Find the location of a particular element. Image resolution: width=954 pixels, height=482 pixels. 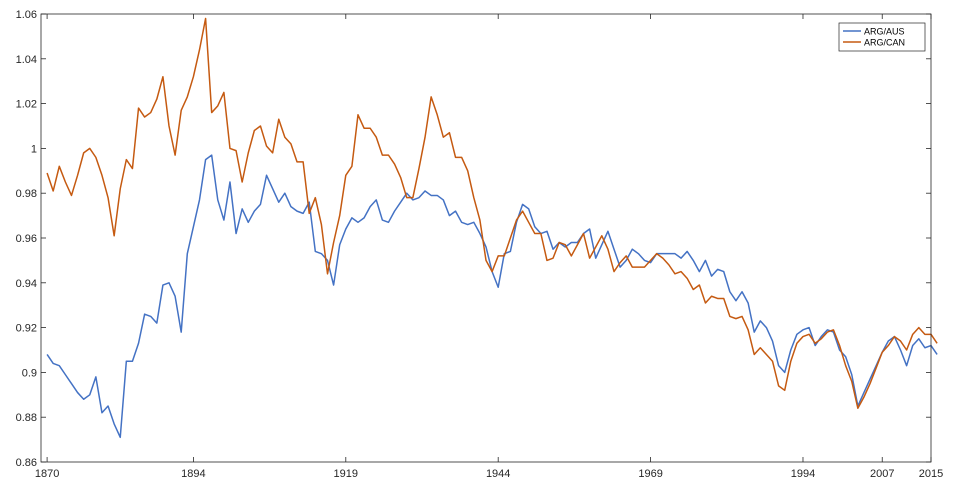

x-tick-label: 1870 is located at coordinates (47, 474).